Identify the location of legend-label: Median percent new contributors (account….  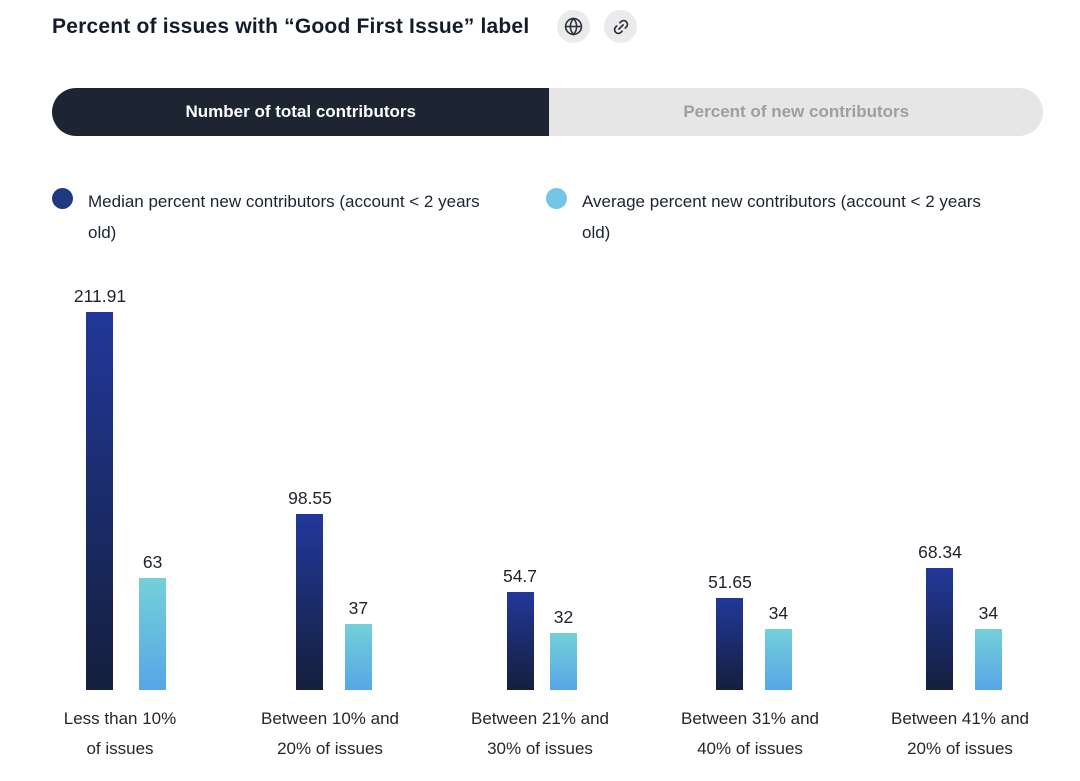
(284, 217).